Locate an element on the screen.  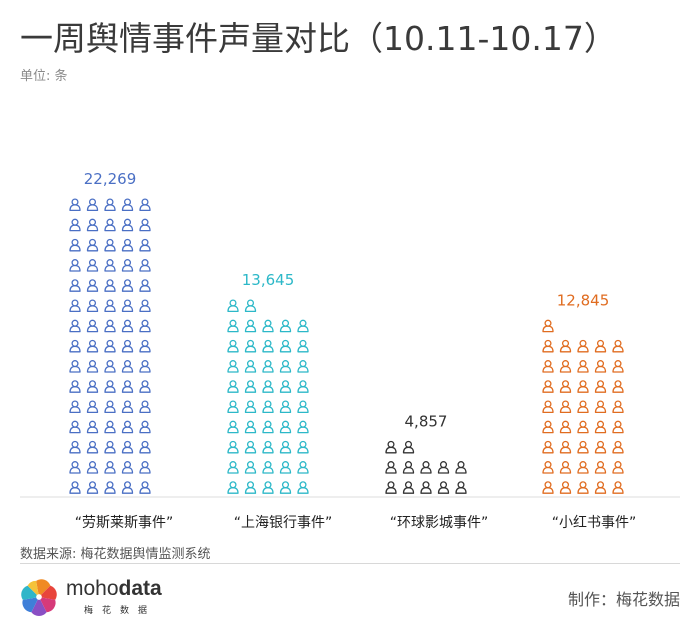
brand-name-bold: data is located at coordinates (140, 588).